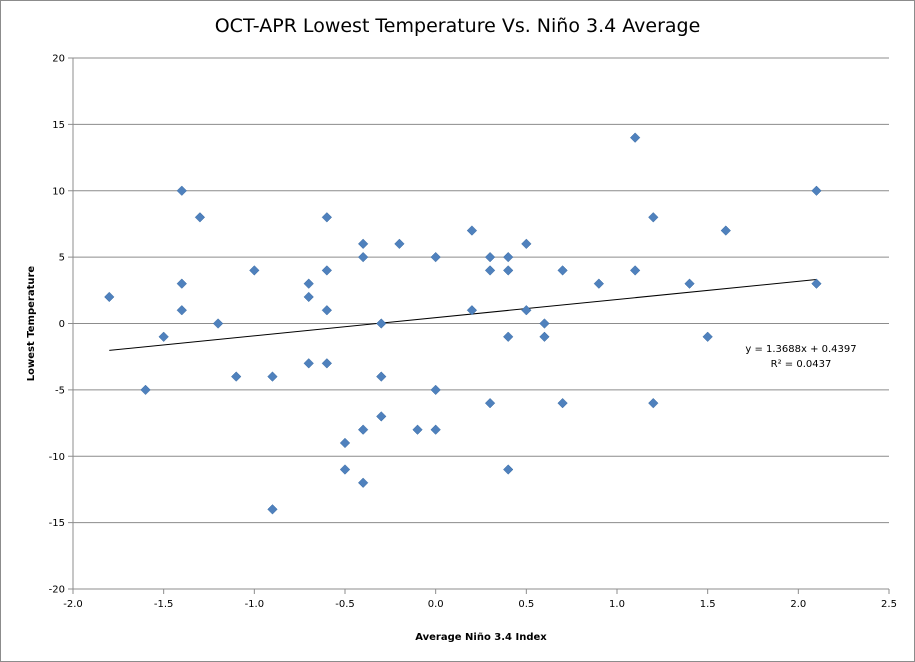 This screenshot has height=662, width=915. Describe the element at coordinates (526, 604) in the screenshot. I see `x-tick-label: 0.5` at that location.